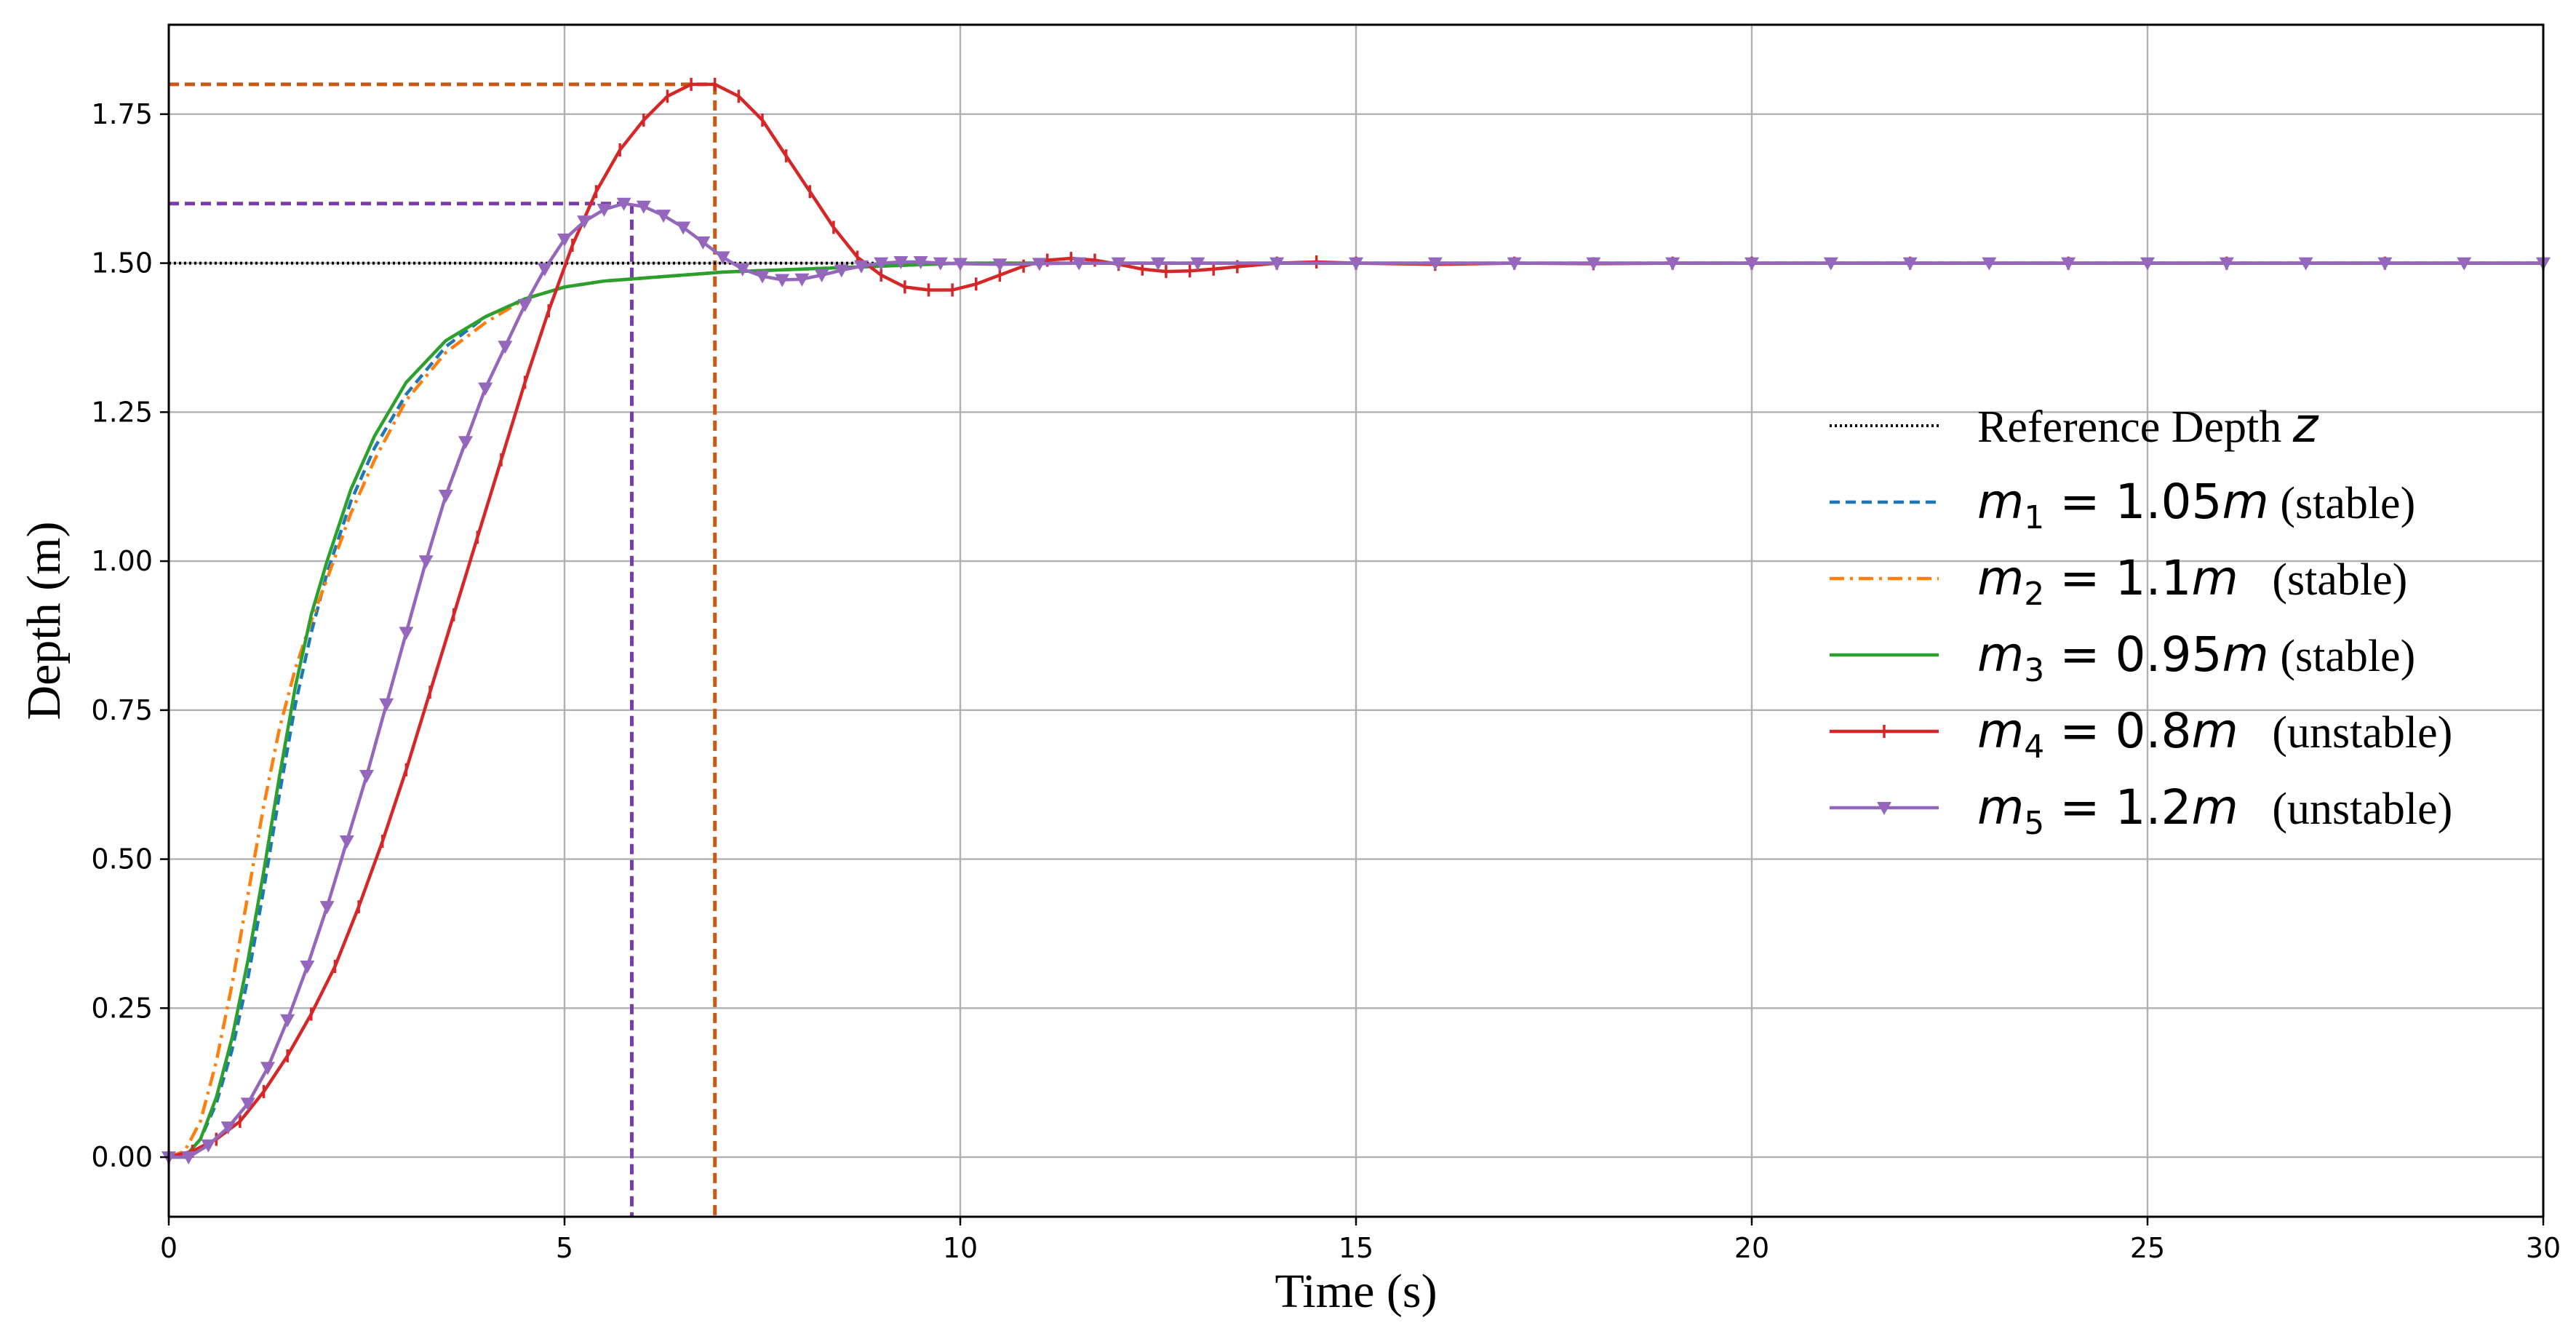  I want to click on y-tick-label: 0.00, so click(122, 1157).